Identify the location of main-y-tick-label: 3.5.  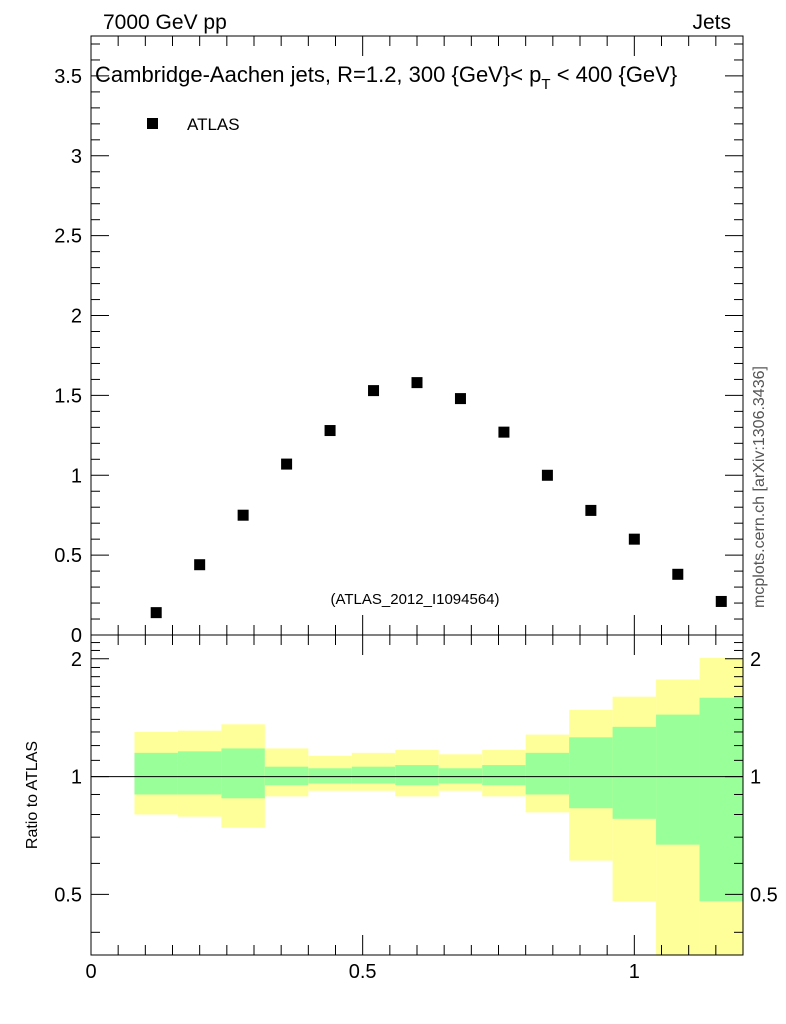
(68, 77).